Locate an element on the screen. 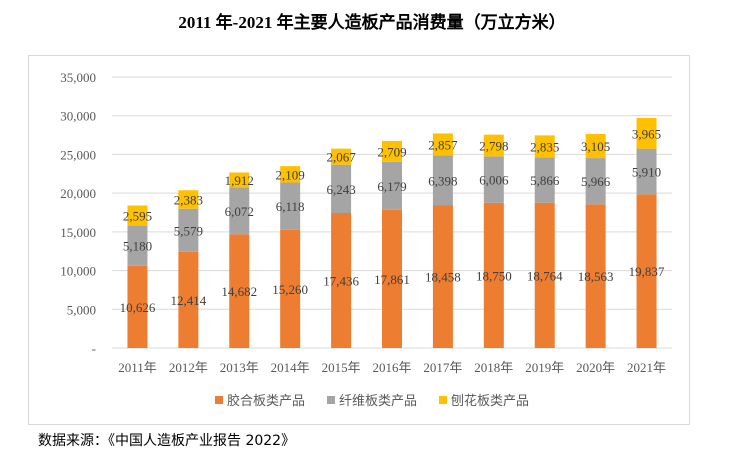 The width and height of the screenshot is (744, 458). x-tick-label: 2017年 is located at coordinates (442, 367).